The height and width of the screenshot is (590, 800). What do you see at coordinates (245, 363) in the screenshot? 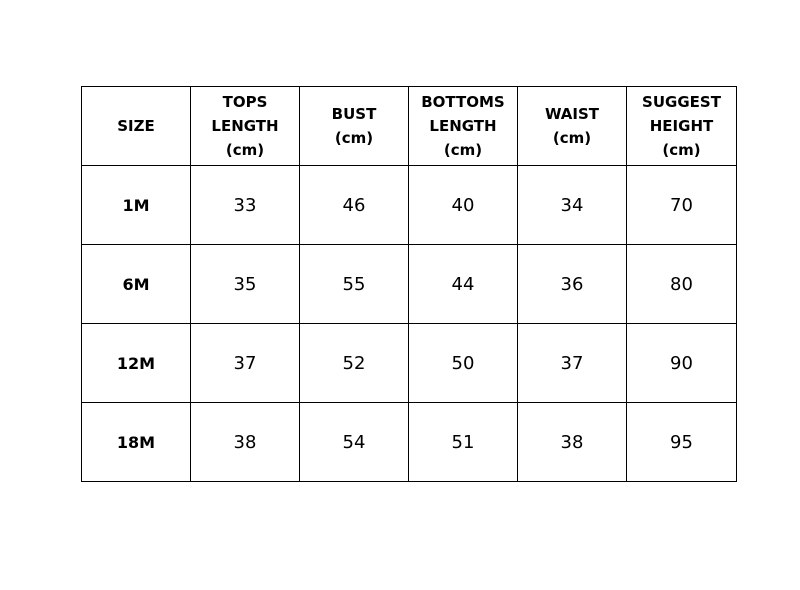
I see `tops-length-cell: 37` at bounding box center [245, 363].